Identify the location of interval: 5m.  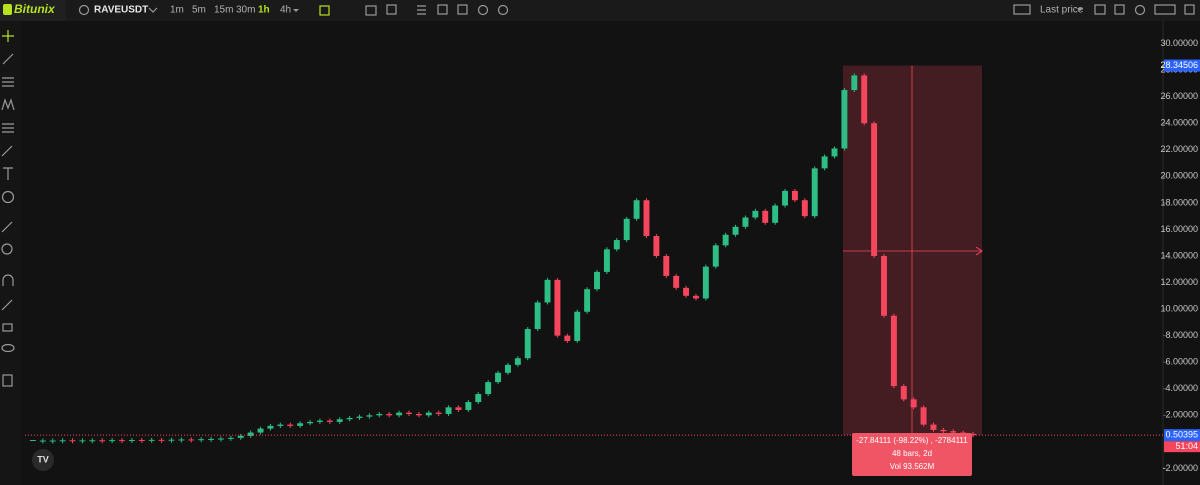
(199, 10).